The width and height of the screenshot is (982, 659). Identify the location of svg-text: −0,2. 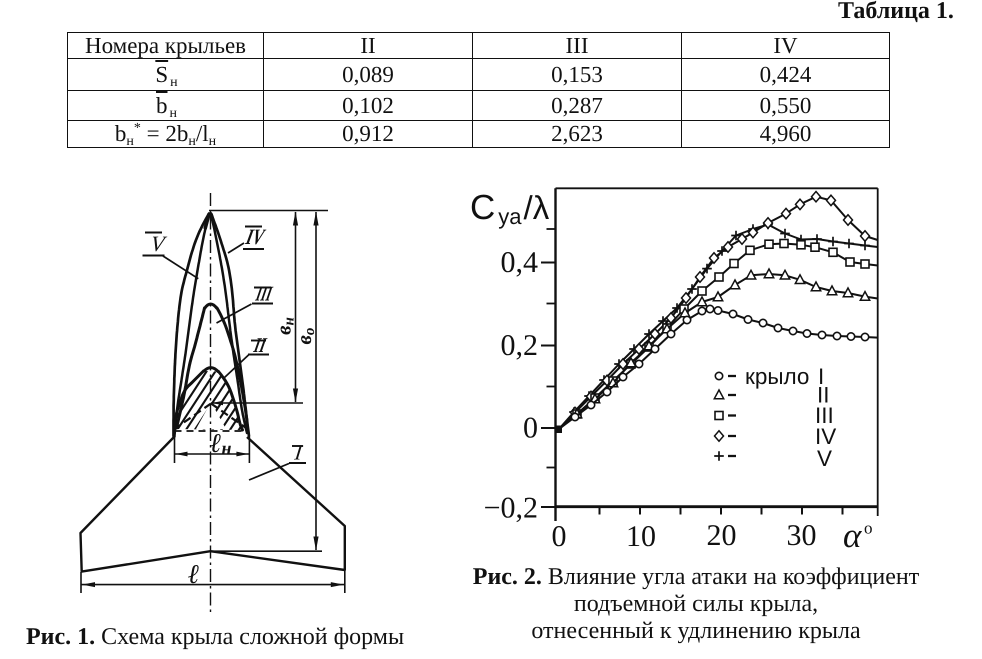
(511, 508).